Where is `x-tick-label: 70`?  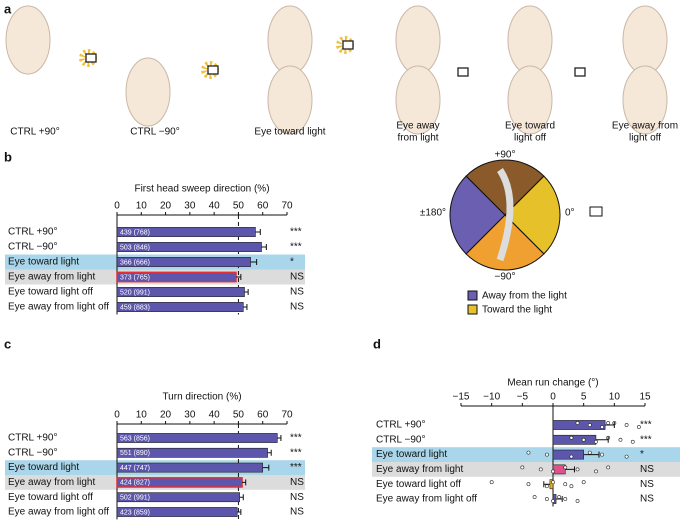
x-tick-label: 70 is located at coordinates (287, 206).